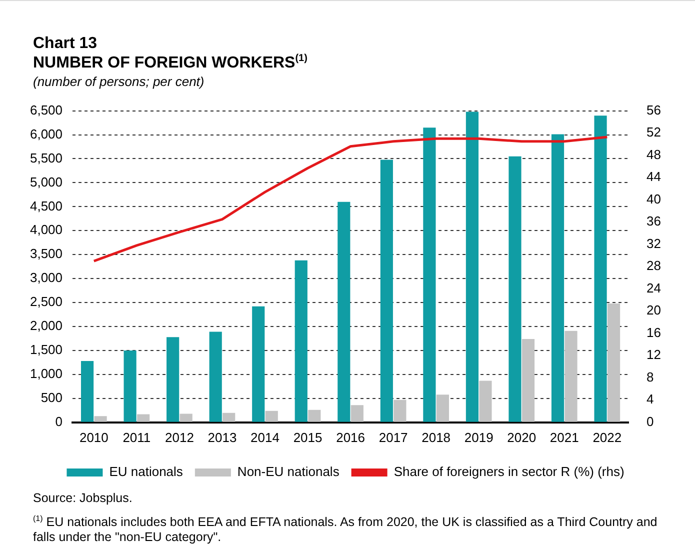  I want to click on y2-tick-label: 4, so click(650, 399).